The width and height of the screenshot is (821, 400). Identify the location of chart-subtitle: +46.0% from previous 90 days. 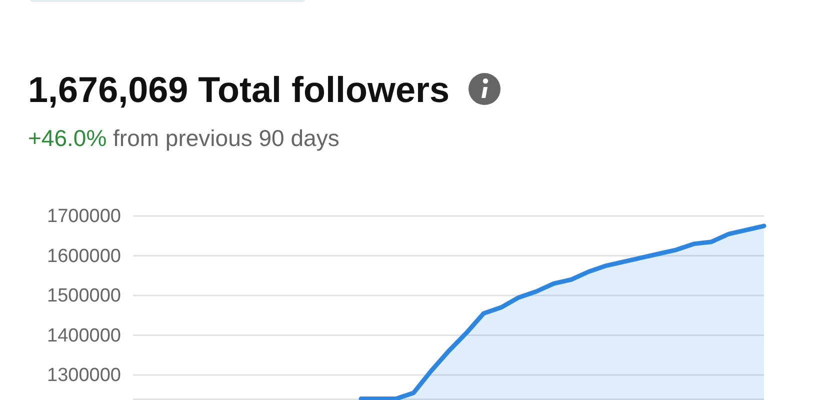
(184, 138).